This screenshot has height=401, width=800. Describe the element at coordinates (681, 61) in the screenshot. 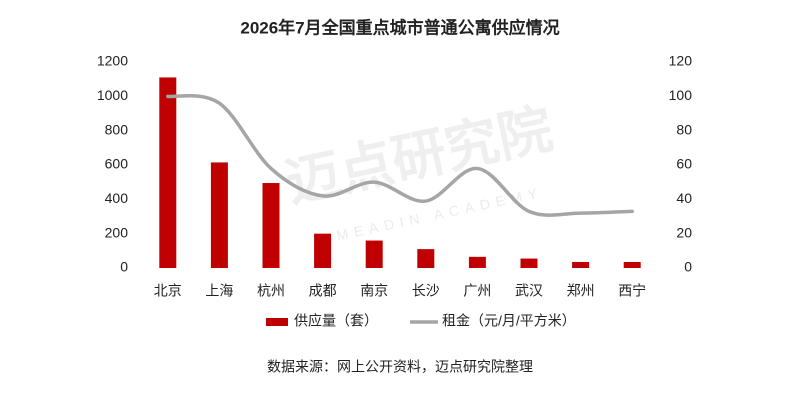

I see `y2-tick-label: 120` at that location.